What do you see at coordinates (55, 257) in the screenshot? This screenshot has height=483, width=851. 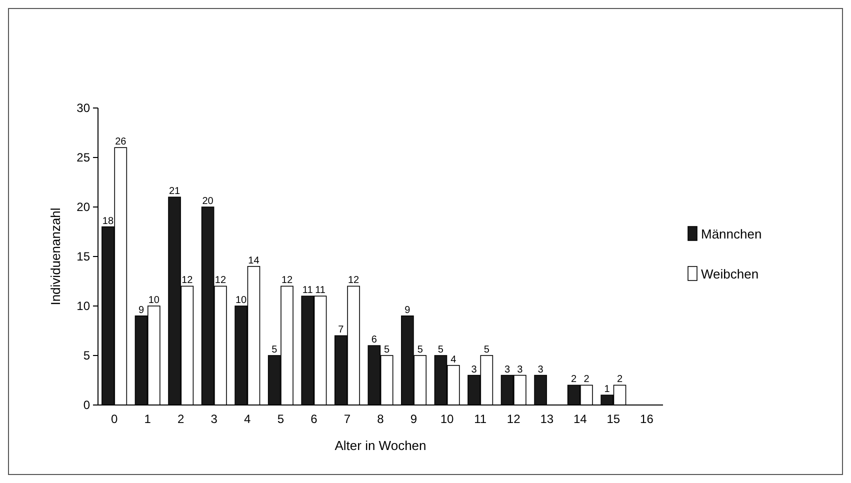 I see `y-axis-title: Individuenanzahl` at bounding box center [55, 257].